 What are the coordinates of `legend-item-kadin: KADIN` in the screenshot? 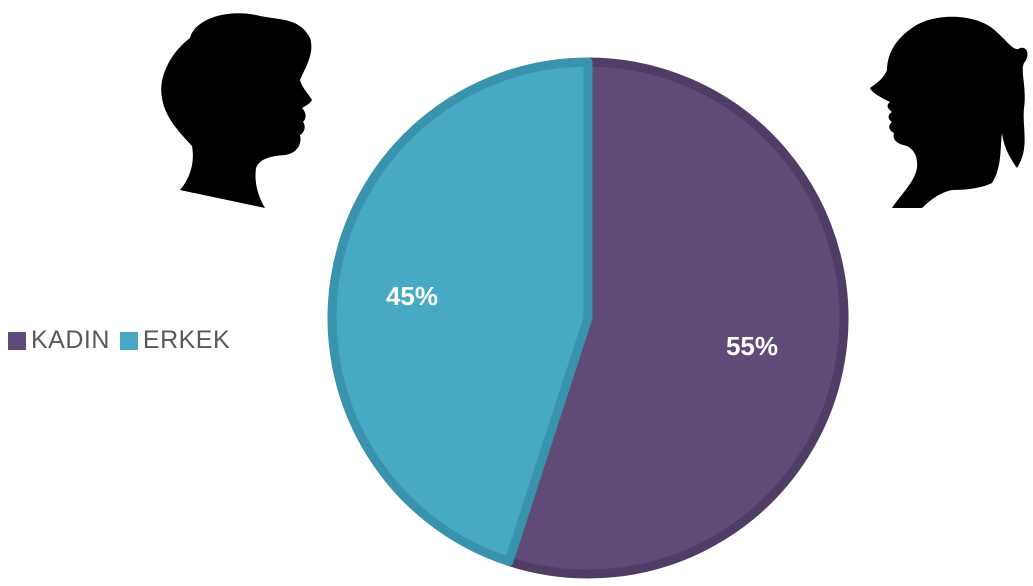 It's located at (59, 340).